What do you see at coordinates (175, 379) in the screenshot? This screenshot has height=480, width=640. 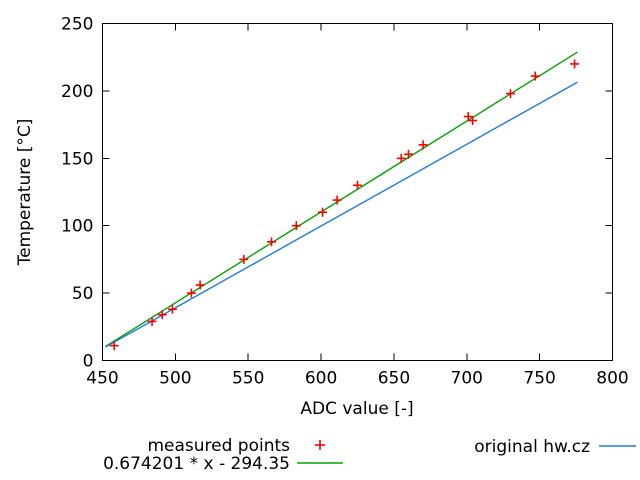 I see `x-tick-label: 500` at bounding box center [175, 379].